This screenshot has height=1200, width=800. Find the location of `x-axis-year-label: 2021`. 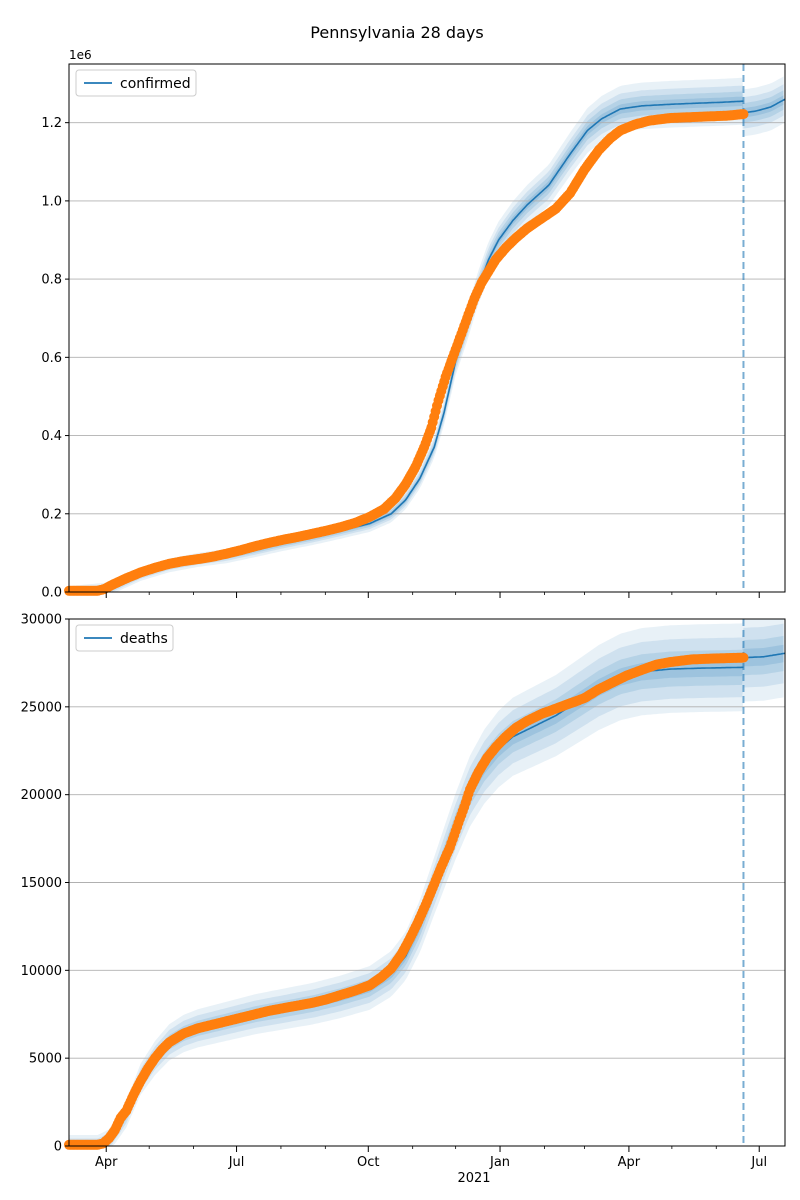

x-axis-year-label: 2021 is located at coordinates (473, 1178).